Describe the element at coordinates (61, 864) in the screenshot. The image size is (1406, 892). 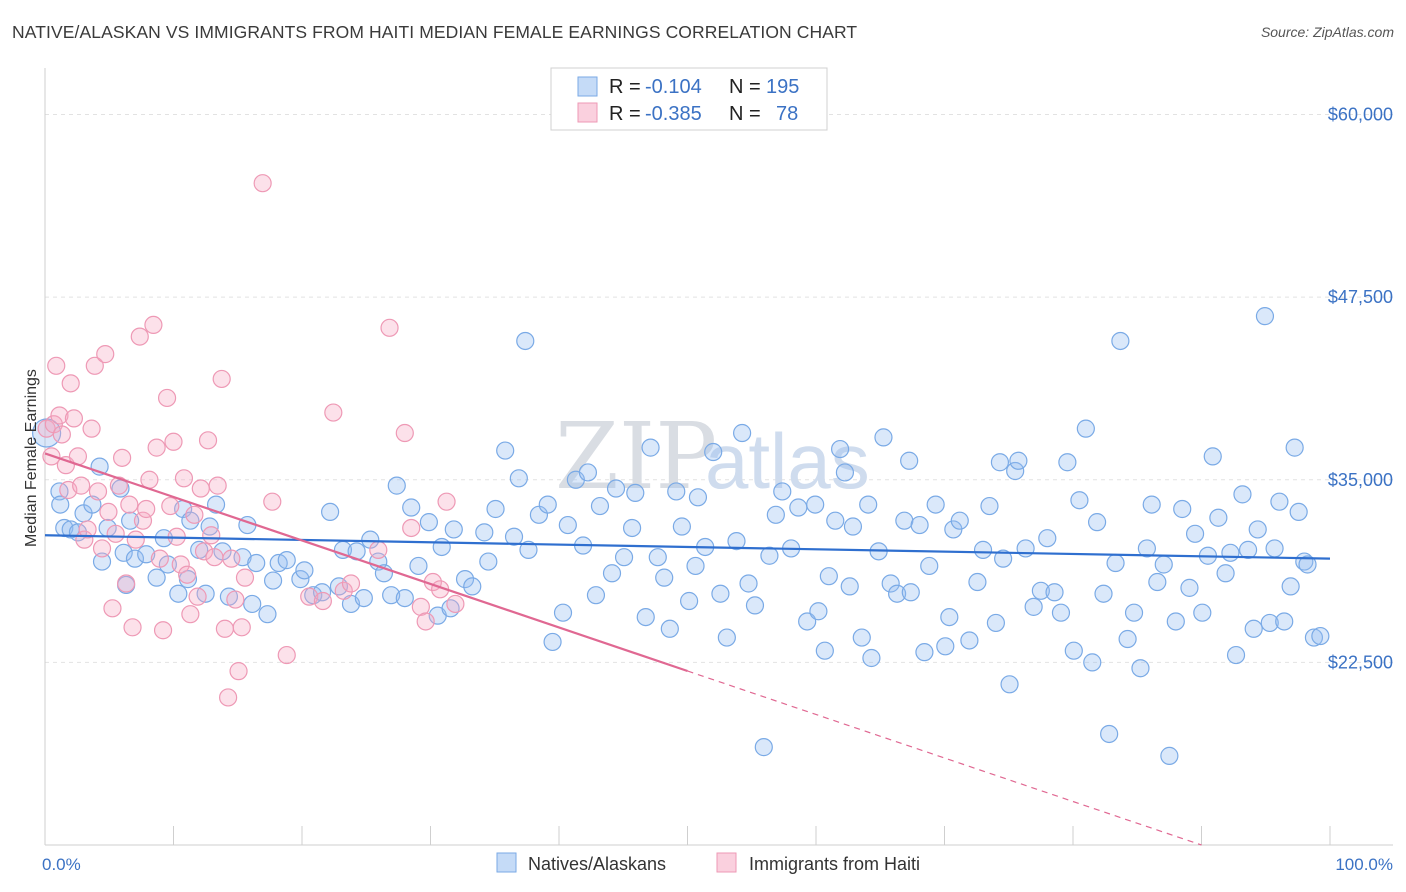
I see `x-tick-label-0: 0.0%` at that location.